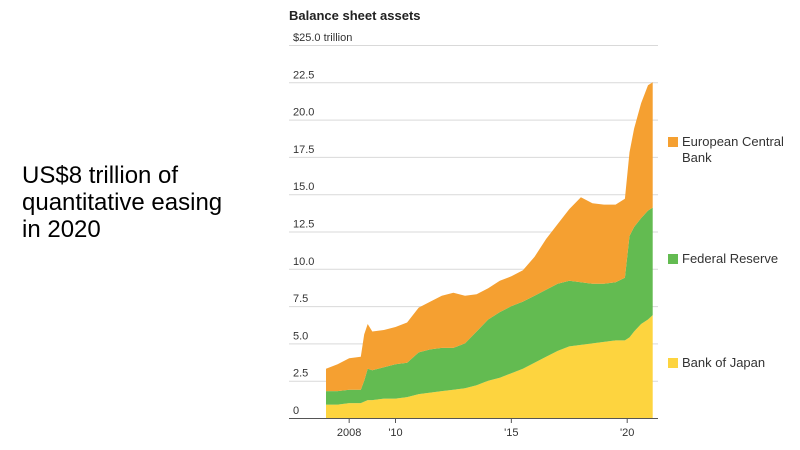  Describe the element at coordinates (511, 433) in the screenshot. I see `x-tick-label: '15` at that location.